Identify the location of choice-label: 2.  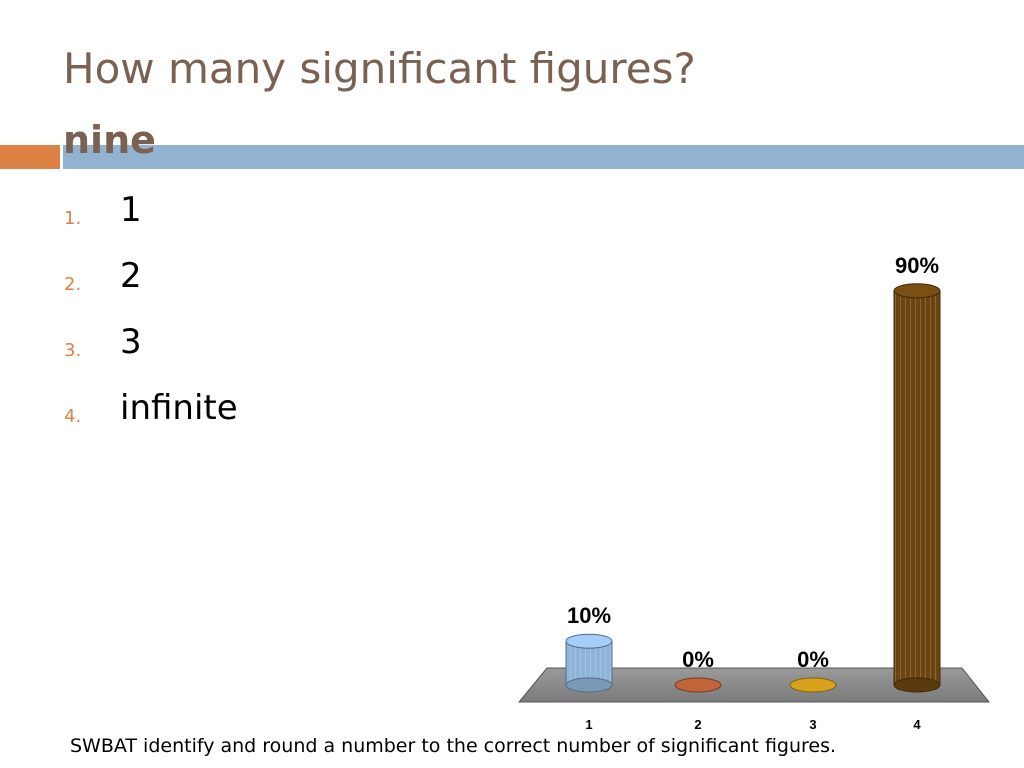
(131, 276).